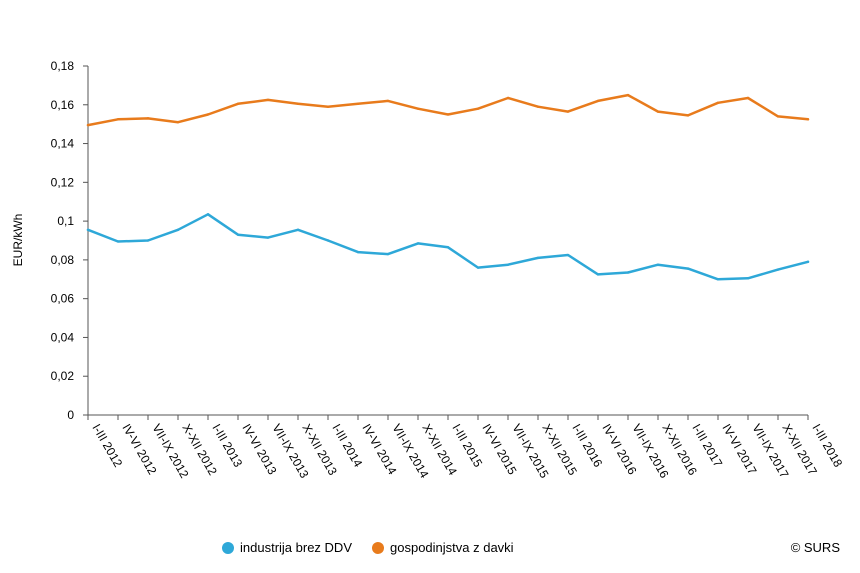  What do you see at coordinates (63, 299) in the screenshot?
I see `y-tick-label: 0,06` at bounding box center [63, 299].